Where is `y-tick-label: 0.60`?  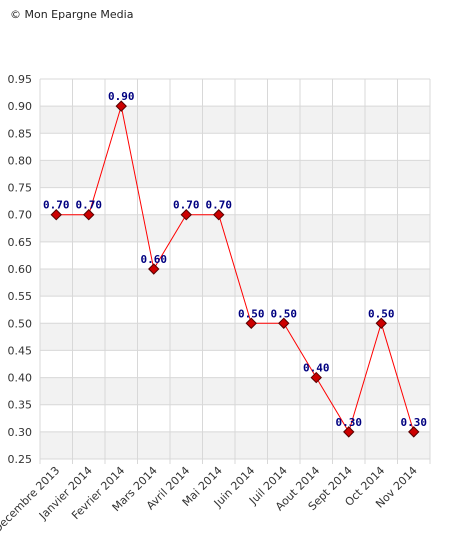 y-tick-label: 0.60 is located at coordinates (20, 269).